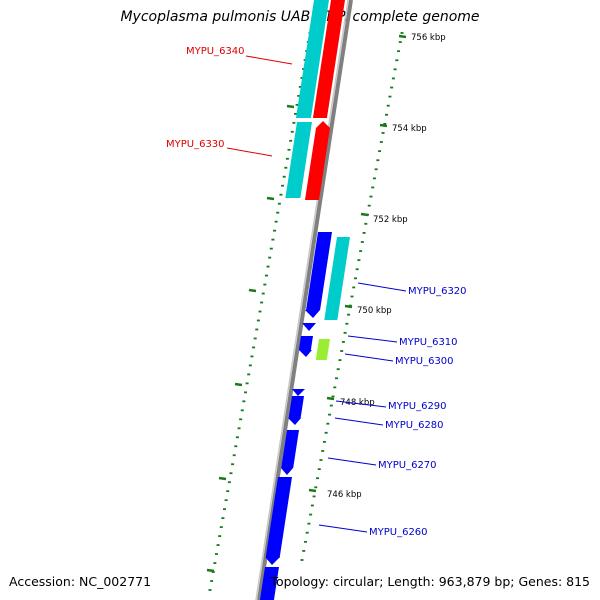 This screenshot has height=600, width=600. I want to click on gene-6260-arrowhead, so click(272, 561).